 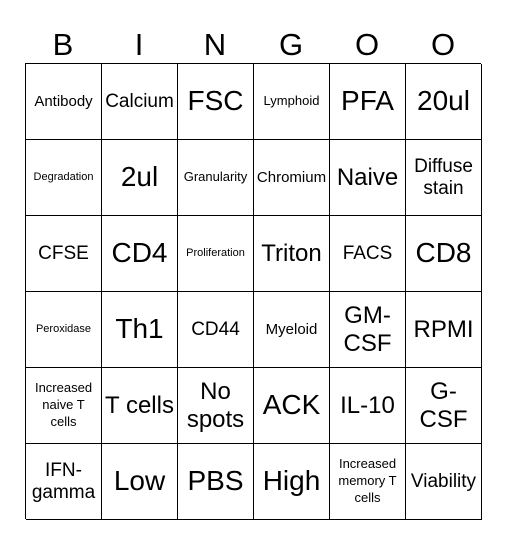 I want to click on bingo-cell: Granularity, so click(x=216, y=178).